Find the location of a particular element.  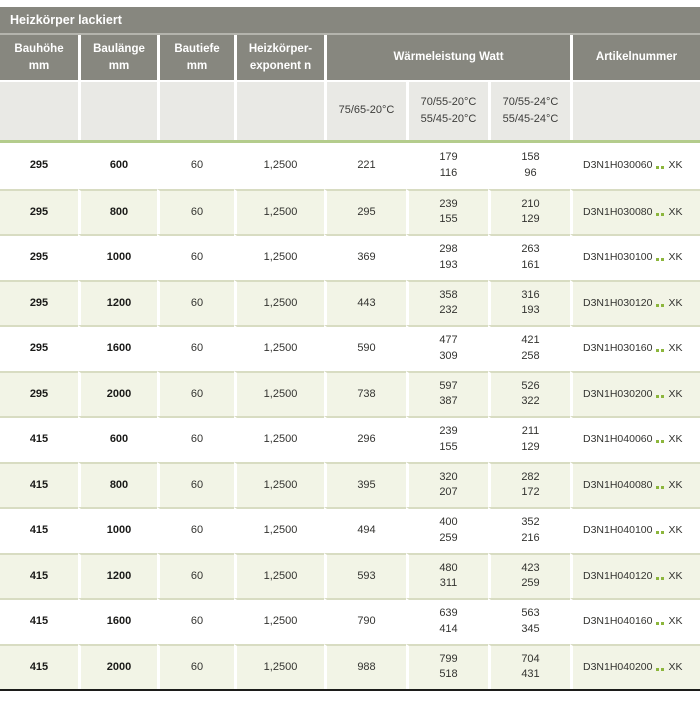

header-cell-baulaenge: Baulänge mm is located at coordinates (117, 57).